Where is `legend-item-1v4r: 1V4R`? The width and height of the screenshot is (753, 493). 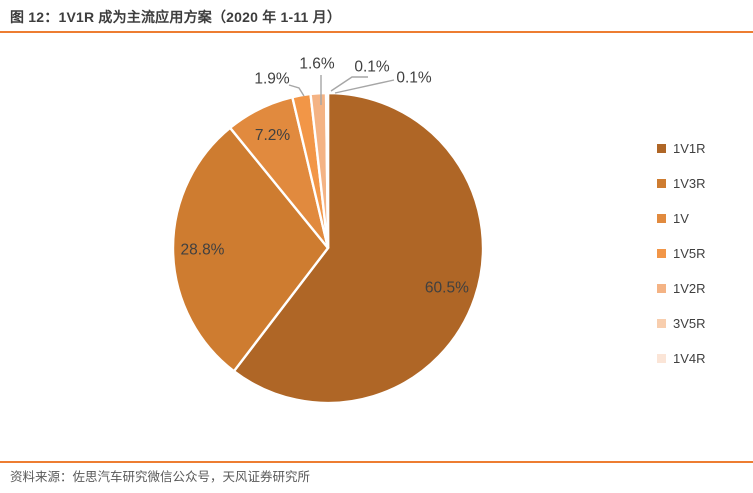
legend-item-1v4r: 1V4R is located at coordinates (681, 358).